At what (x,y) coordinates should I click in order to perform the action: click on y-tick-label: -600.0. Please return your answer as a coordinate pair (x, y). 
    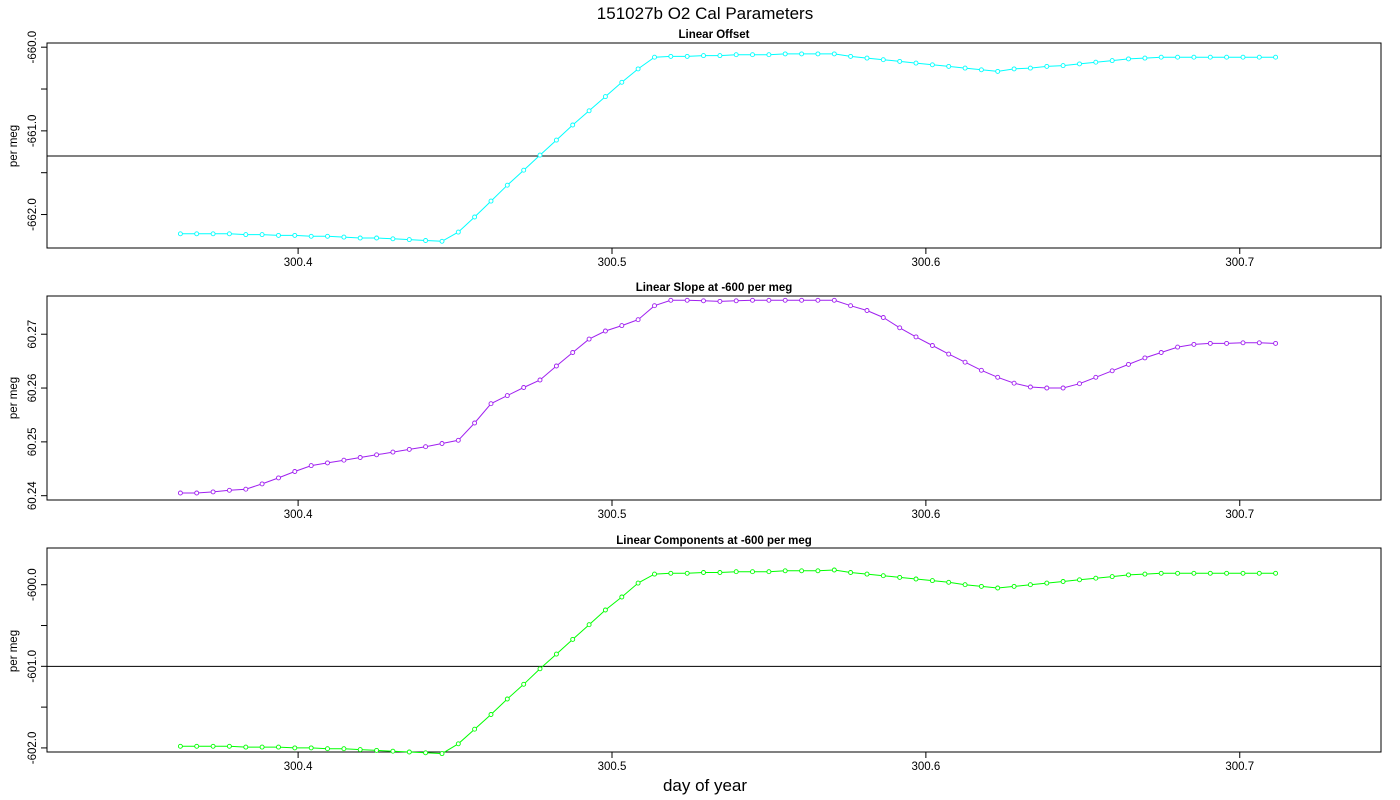
    Looking at the image, I should click on (33, 584).